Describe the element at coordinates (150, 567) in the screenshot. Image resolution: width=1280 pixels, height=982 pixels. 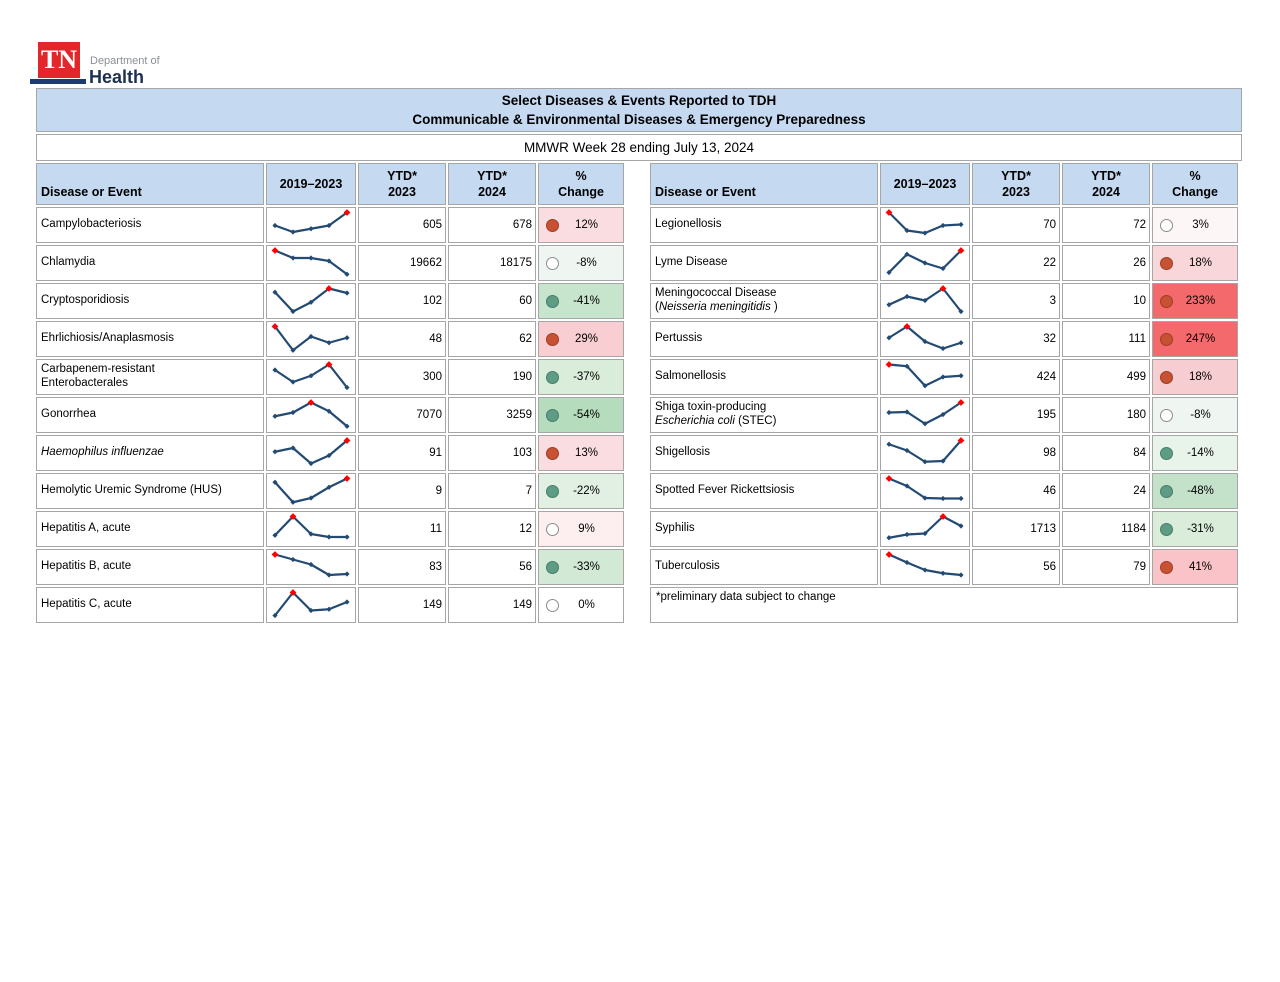
I see `left-disease-name: Hepatitis B, acute` at that location.